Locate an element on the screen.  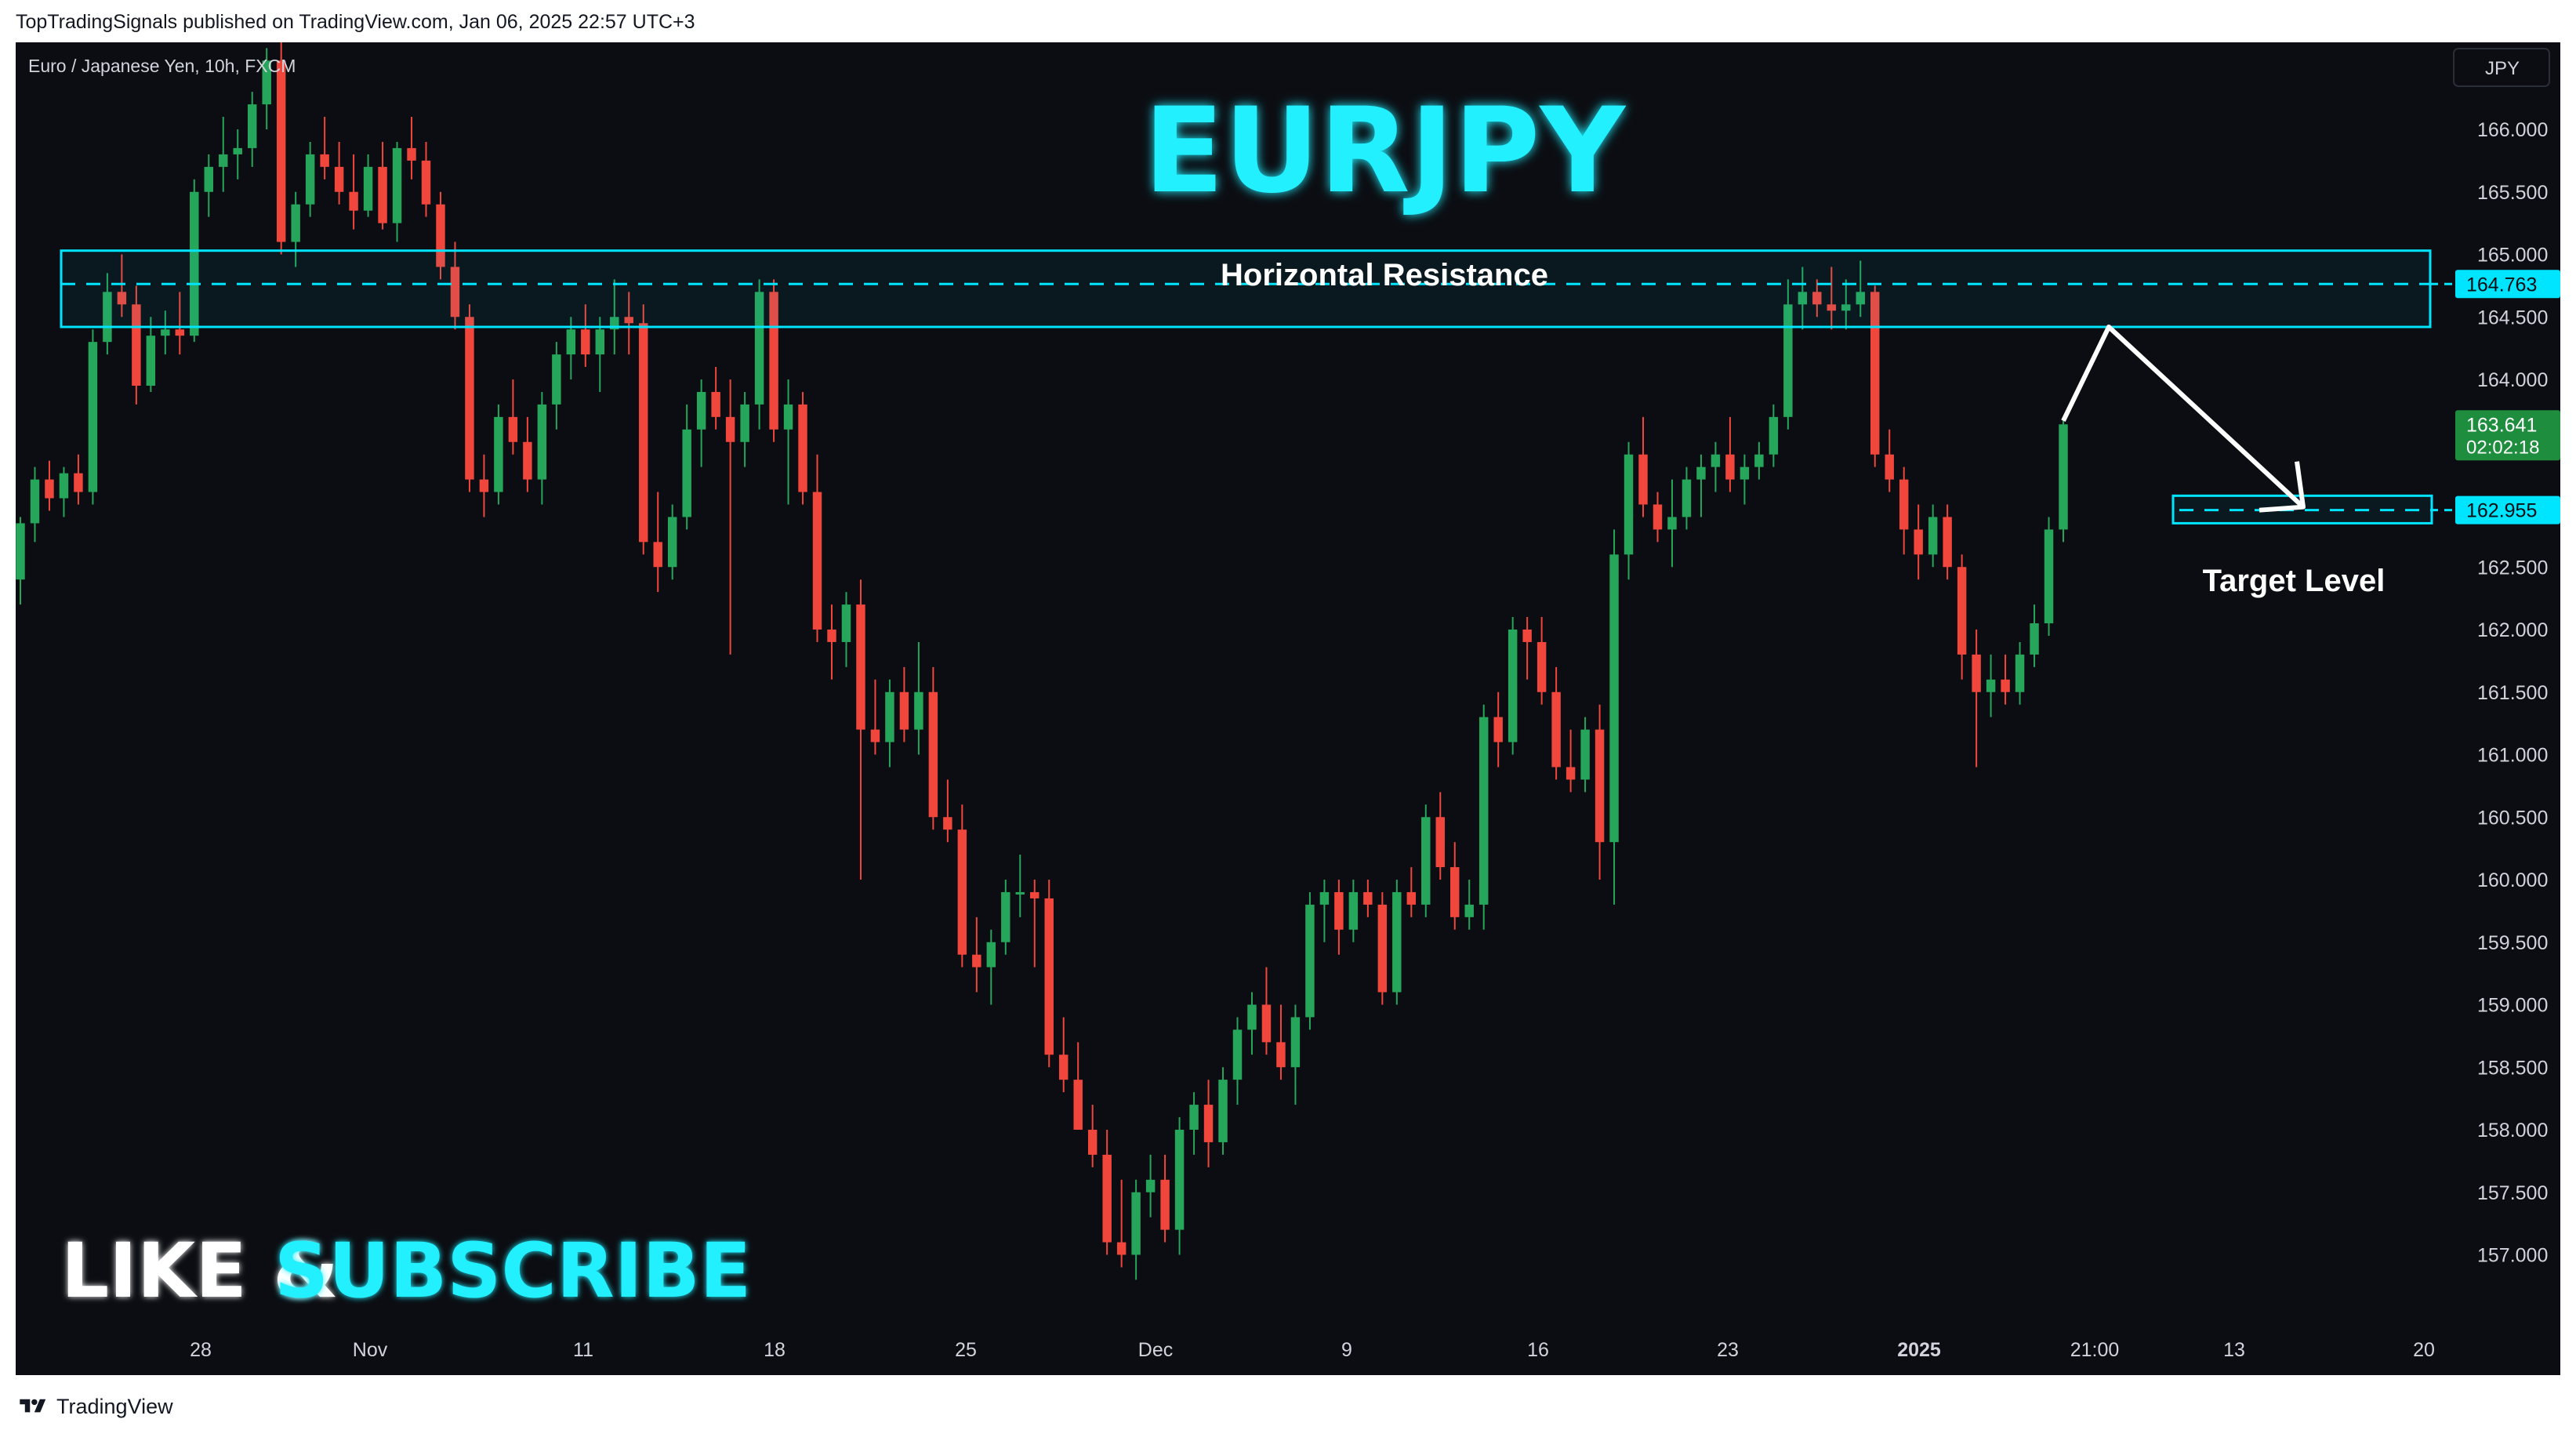
chart-title: EURJPY is located at coordinates (1385, 151).